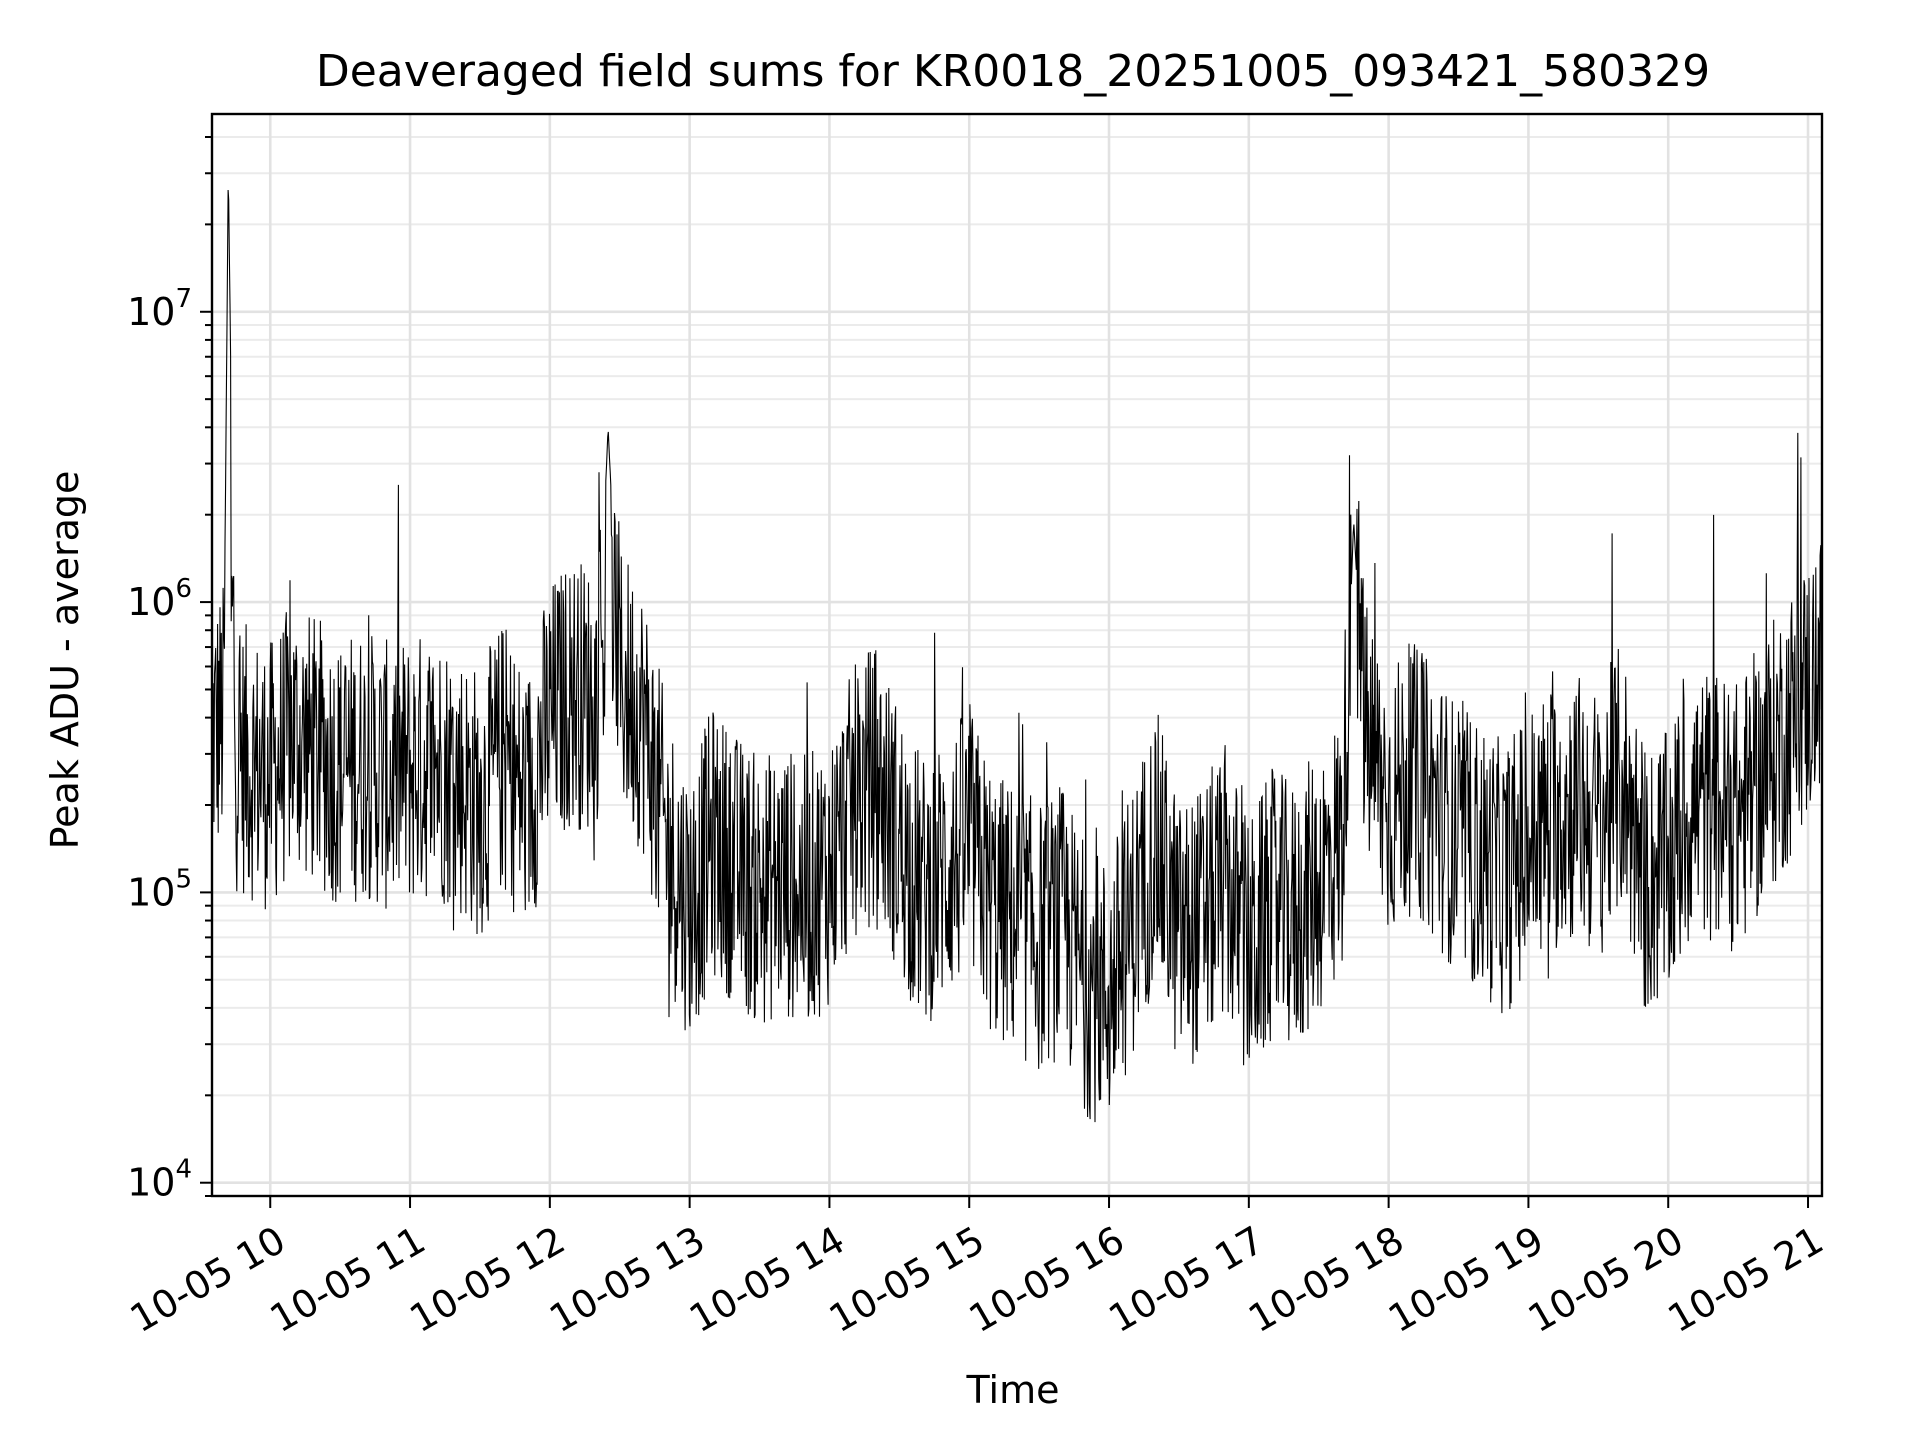 The image size is (1920, 1440). What do you see at coordinates (208, 1280) in the screenshot?
I see `x-tick-label: 10-05 10` at bounding box center [208, 1280].